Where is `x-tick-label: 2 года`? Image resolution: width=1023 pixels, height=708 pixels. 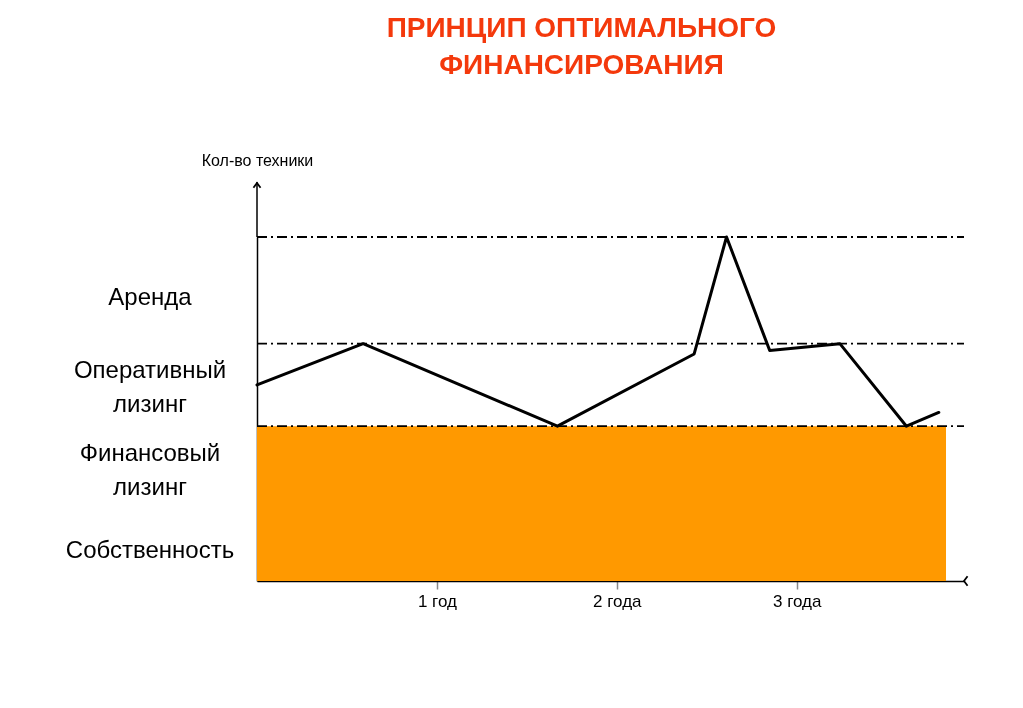 x-tick-label: 2 года is located at coordinates (618, 601).